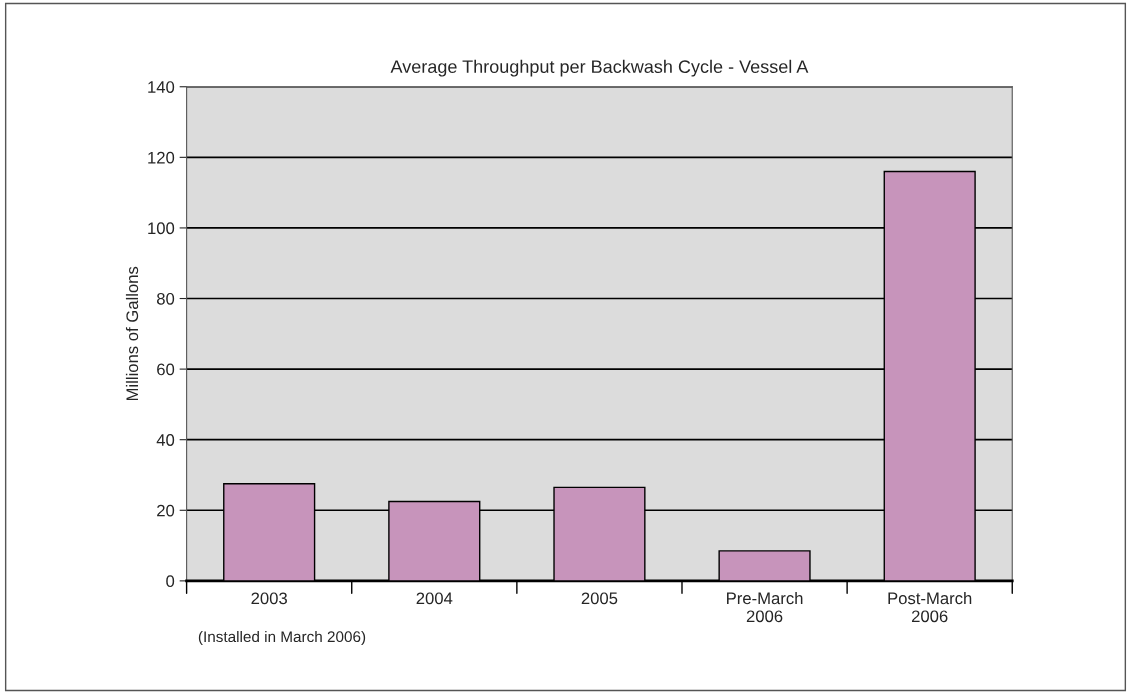 This screenshot has width=1131, height=694. What do you see at coordinates (166, 369) in the screenshot?
I see `y-tick-label: 60` at bounding box center [166, 369].